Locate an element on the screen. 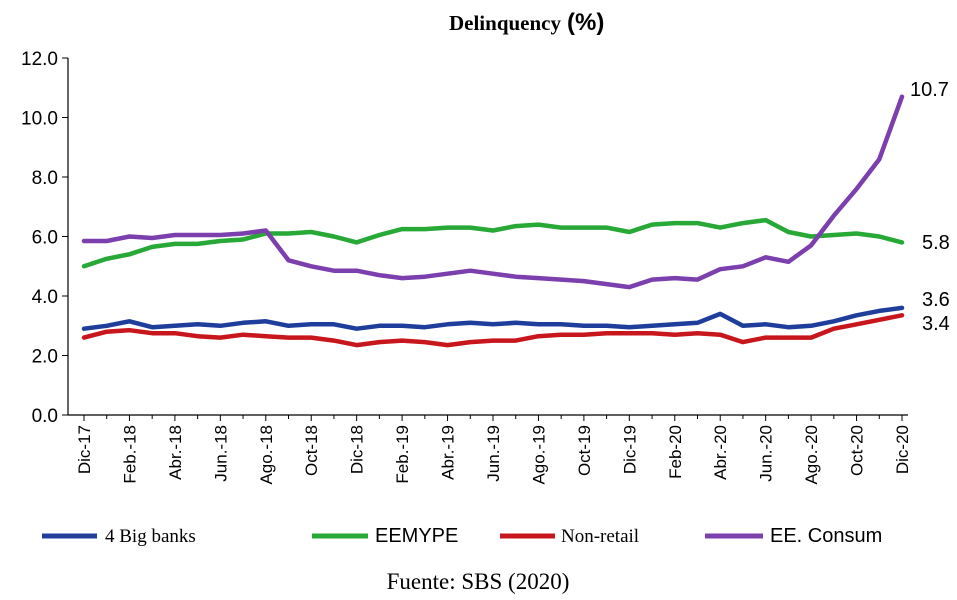  y-tick-label: 0.0 is located at coordinates (45, 416).